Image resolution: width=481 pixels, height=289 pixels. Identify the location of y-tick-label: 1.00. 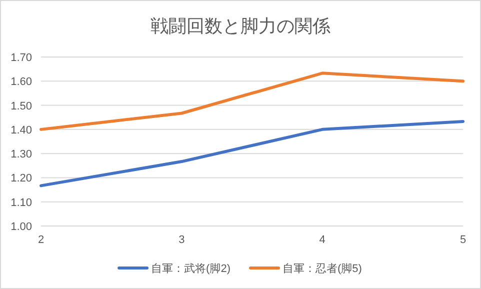
(21, 227).